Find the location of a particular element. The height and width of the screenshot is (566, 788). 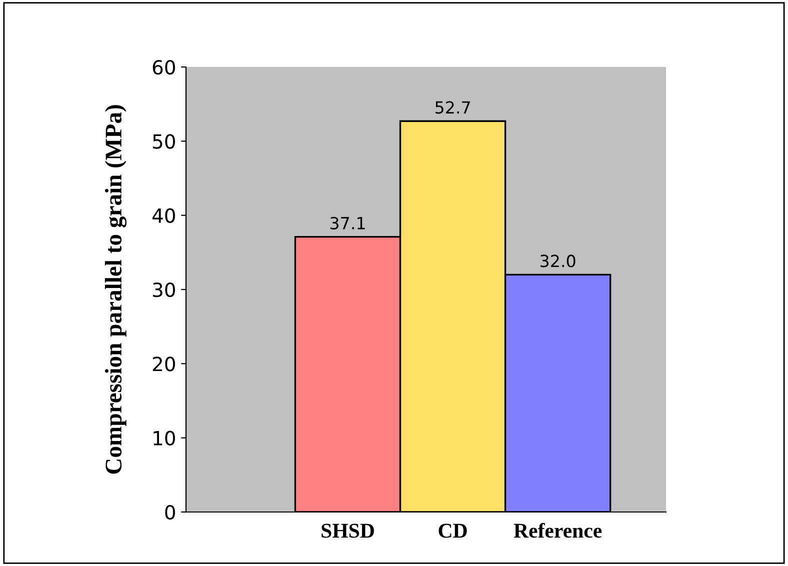

x-tick-label: SHSD is located at coordinates (348, 531).